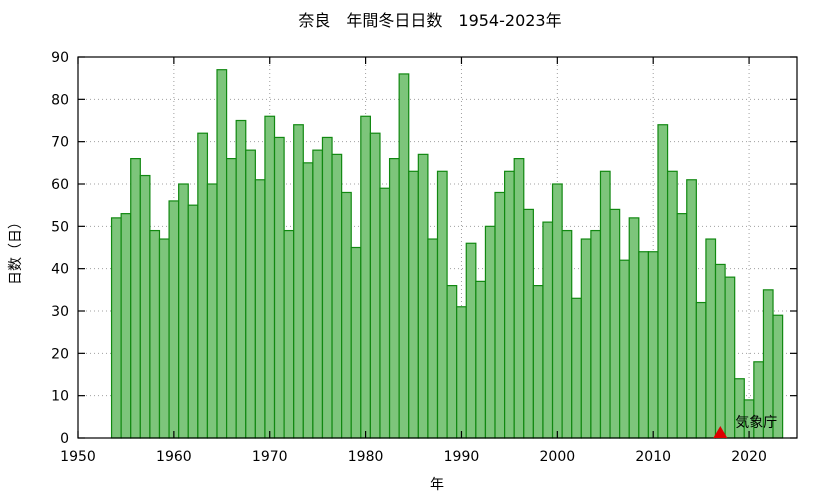  I want to click on bar-2000, so click(557, 311).